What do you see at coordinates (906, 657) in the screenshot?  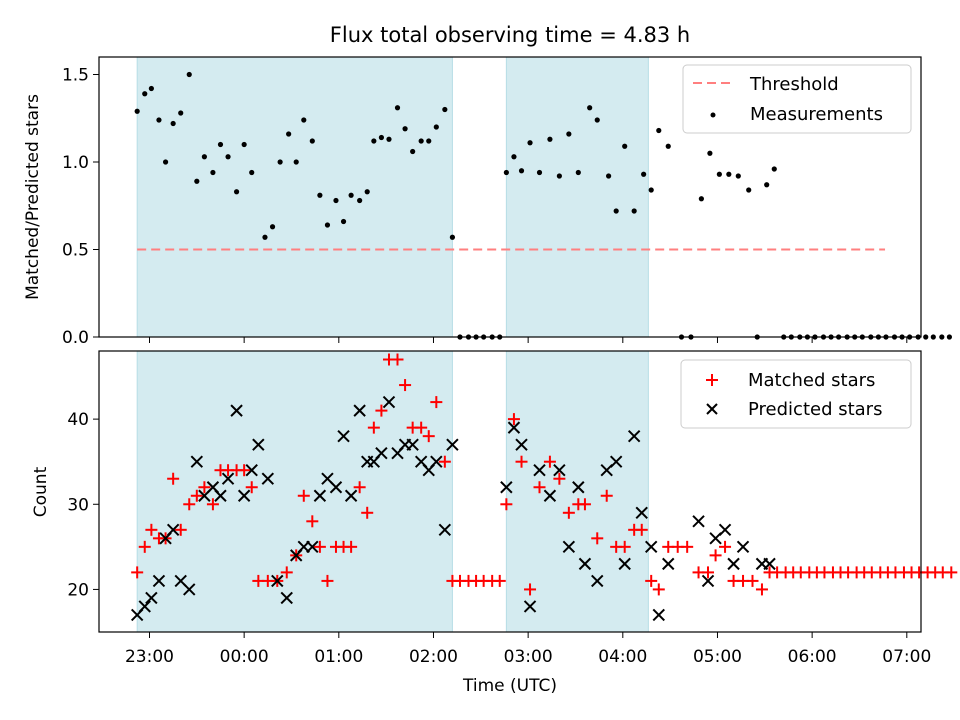 I see `x-tick-label: 07:00` at bounding box center [906, 657].